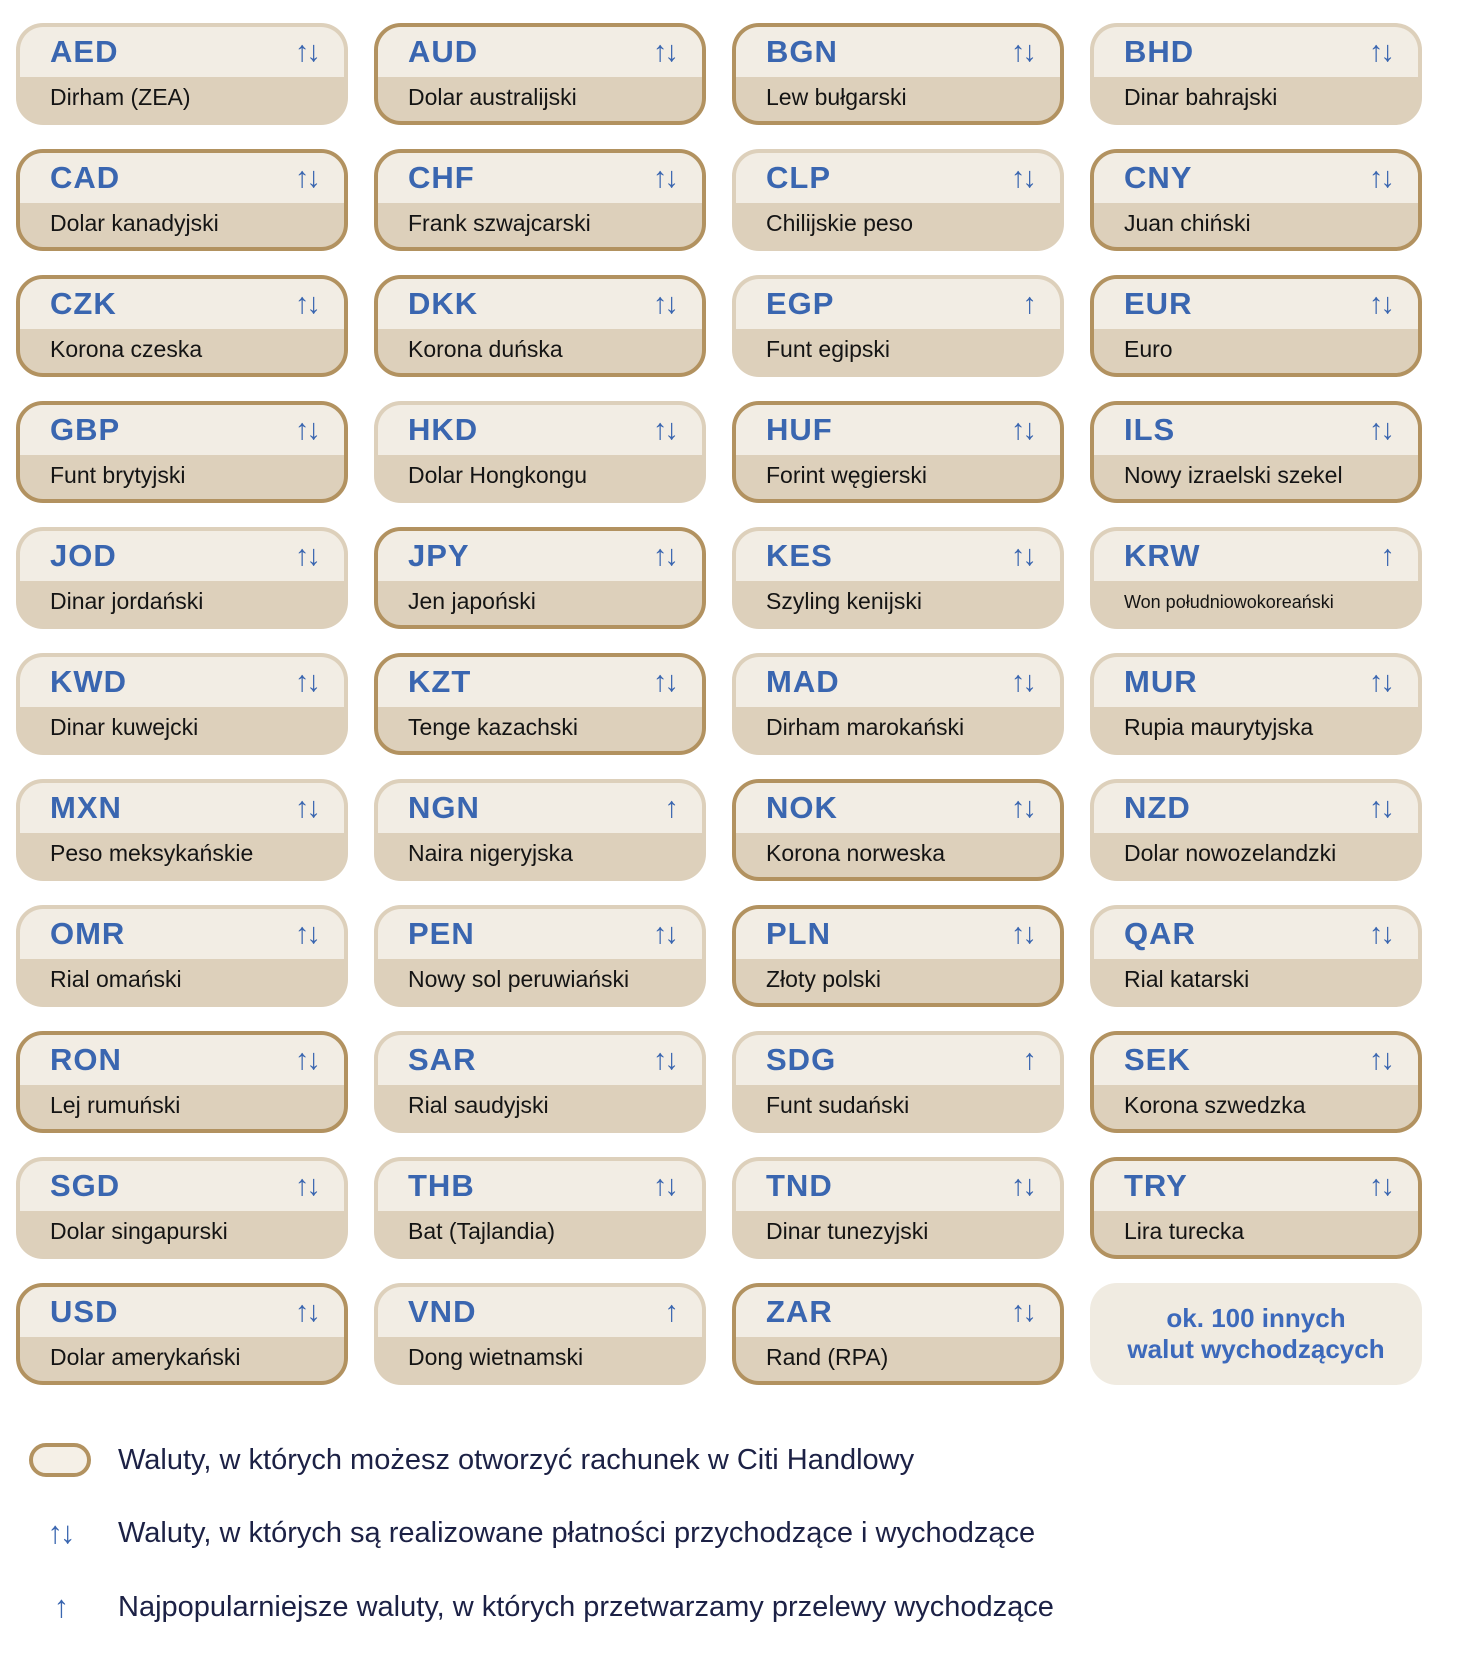 The height and width of the screenshot is (1661, 1484). What do you see at coordinates (118, 475) in the screenshot?
I see `currency-name: Funt brytyjski` at bounding box center [118, 475].